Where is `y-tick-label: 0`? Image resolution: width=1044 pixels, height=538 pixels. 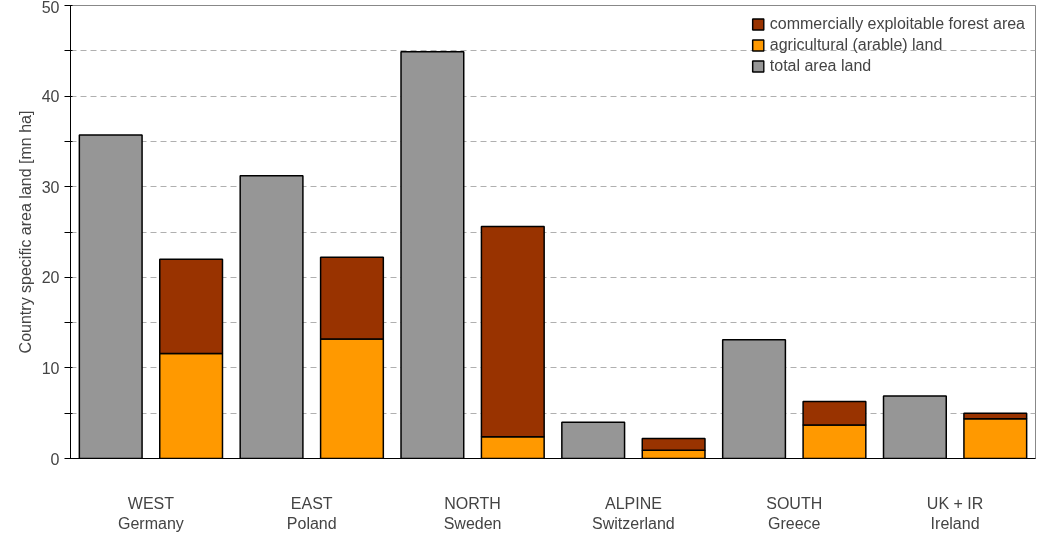 y-tick-label: 0 is located at coordinates (55, 459).